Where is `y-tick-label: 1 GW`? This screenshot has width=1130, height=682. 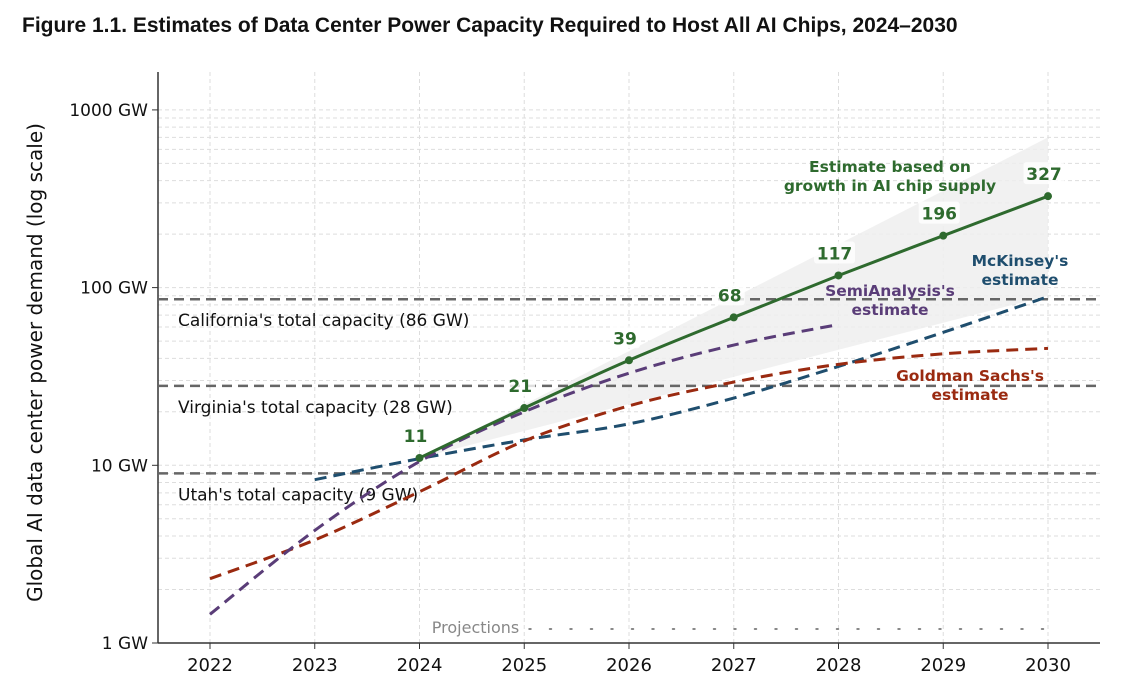
y-tick-label: 1 GW is located at coordinates (125, 644).